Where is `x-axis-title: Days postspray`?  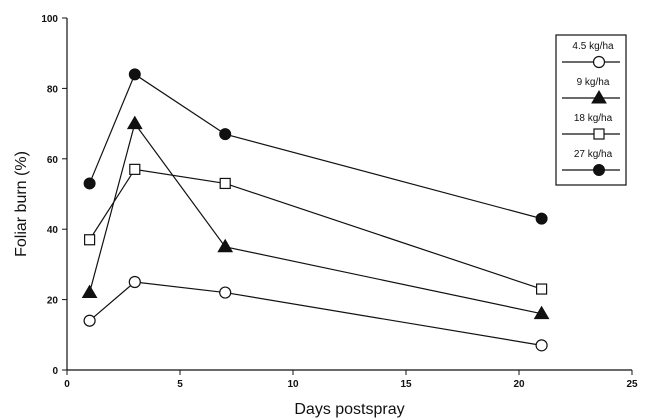 x-axis-title: Days postspray is located at coordinates (349, 409).